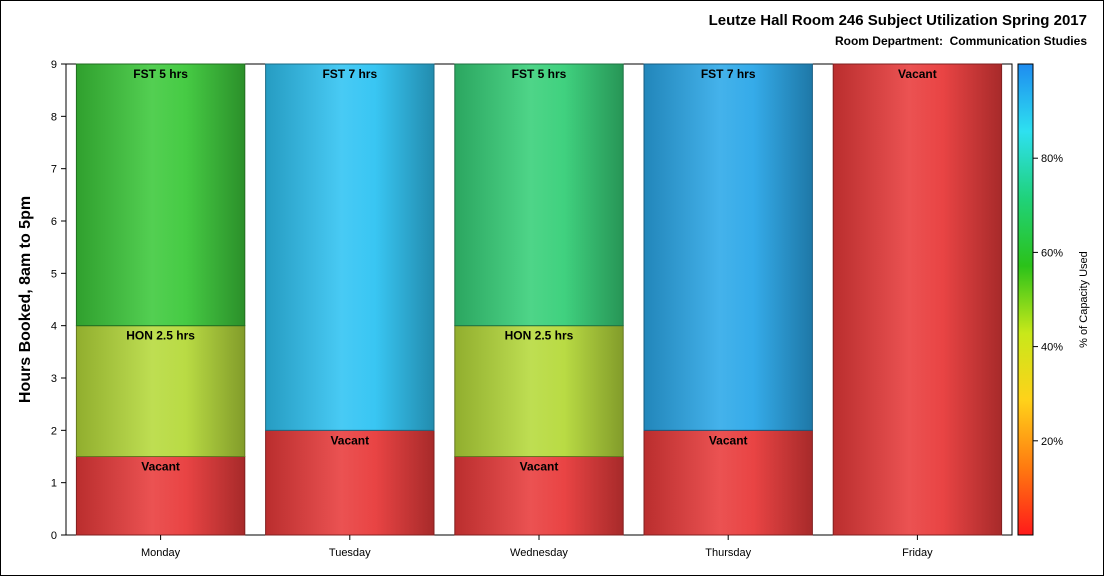 The height and width of the screenshot is (576, 1104). Describe the element at coordinates (54, 65) in the screenshot. I see `y-tick-label: 9` at that location.